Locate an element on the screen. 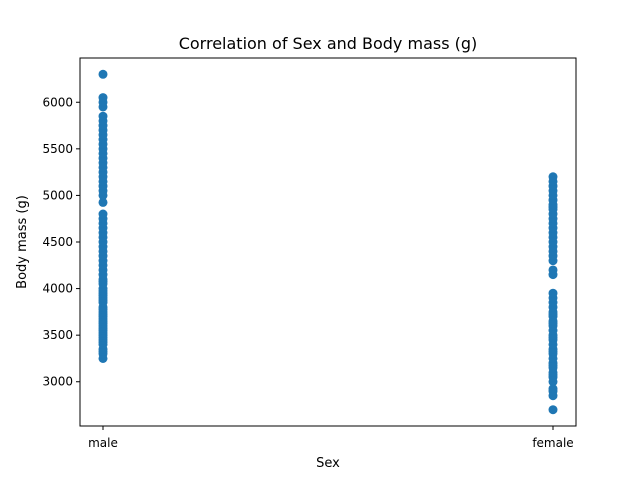  y-tick-label: 3000 is located at coordinates (57, 382).